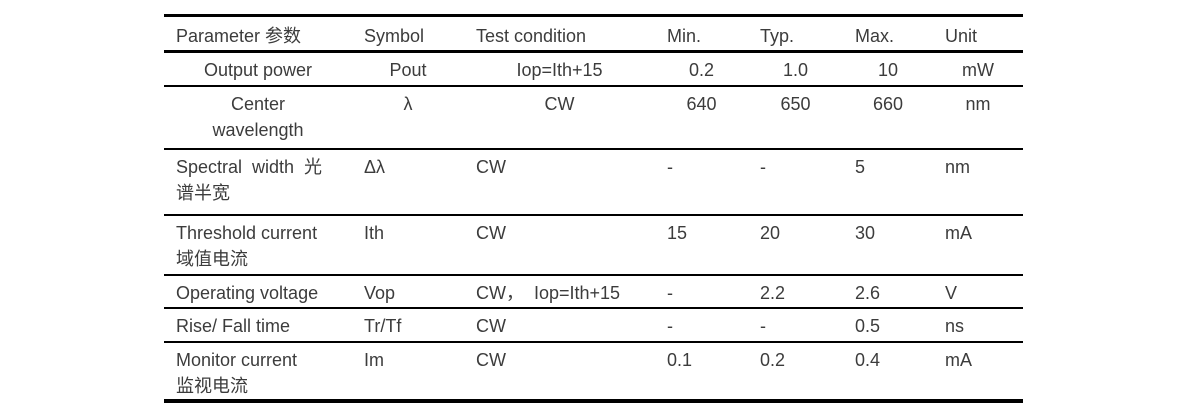  What do you see at coordinates (888, 70) in the screenshot?
I see `cell-max: 10` at bounding box center [888, 70].